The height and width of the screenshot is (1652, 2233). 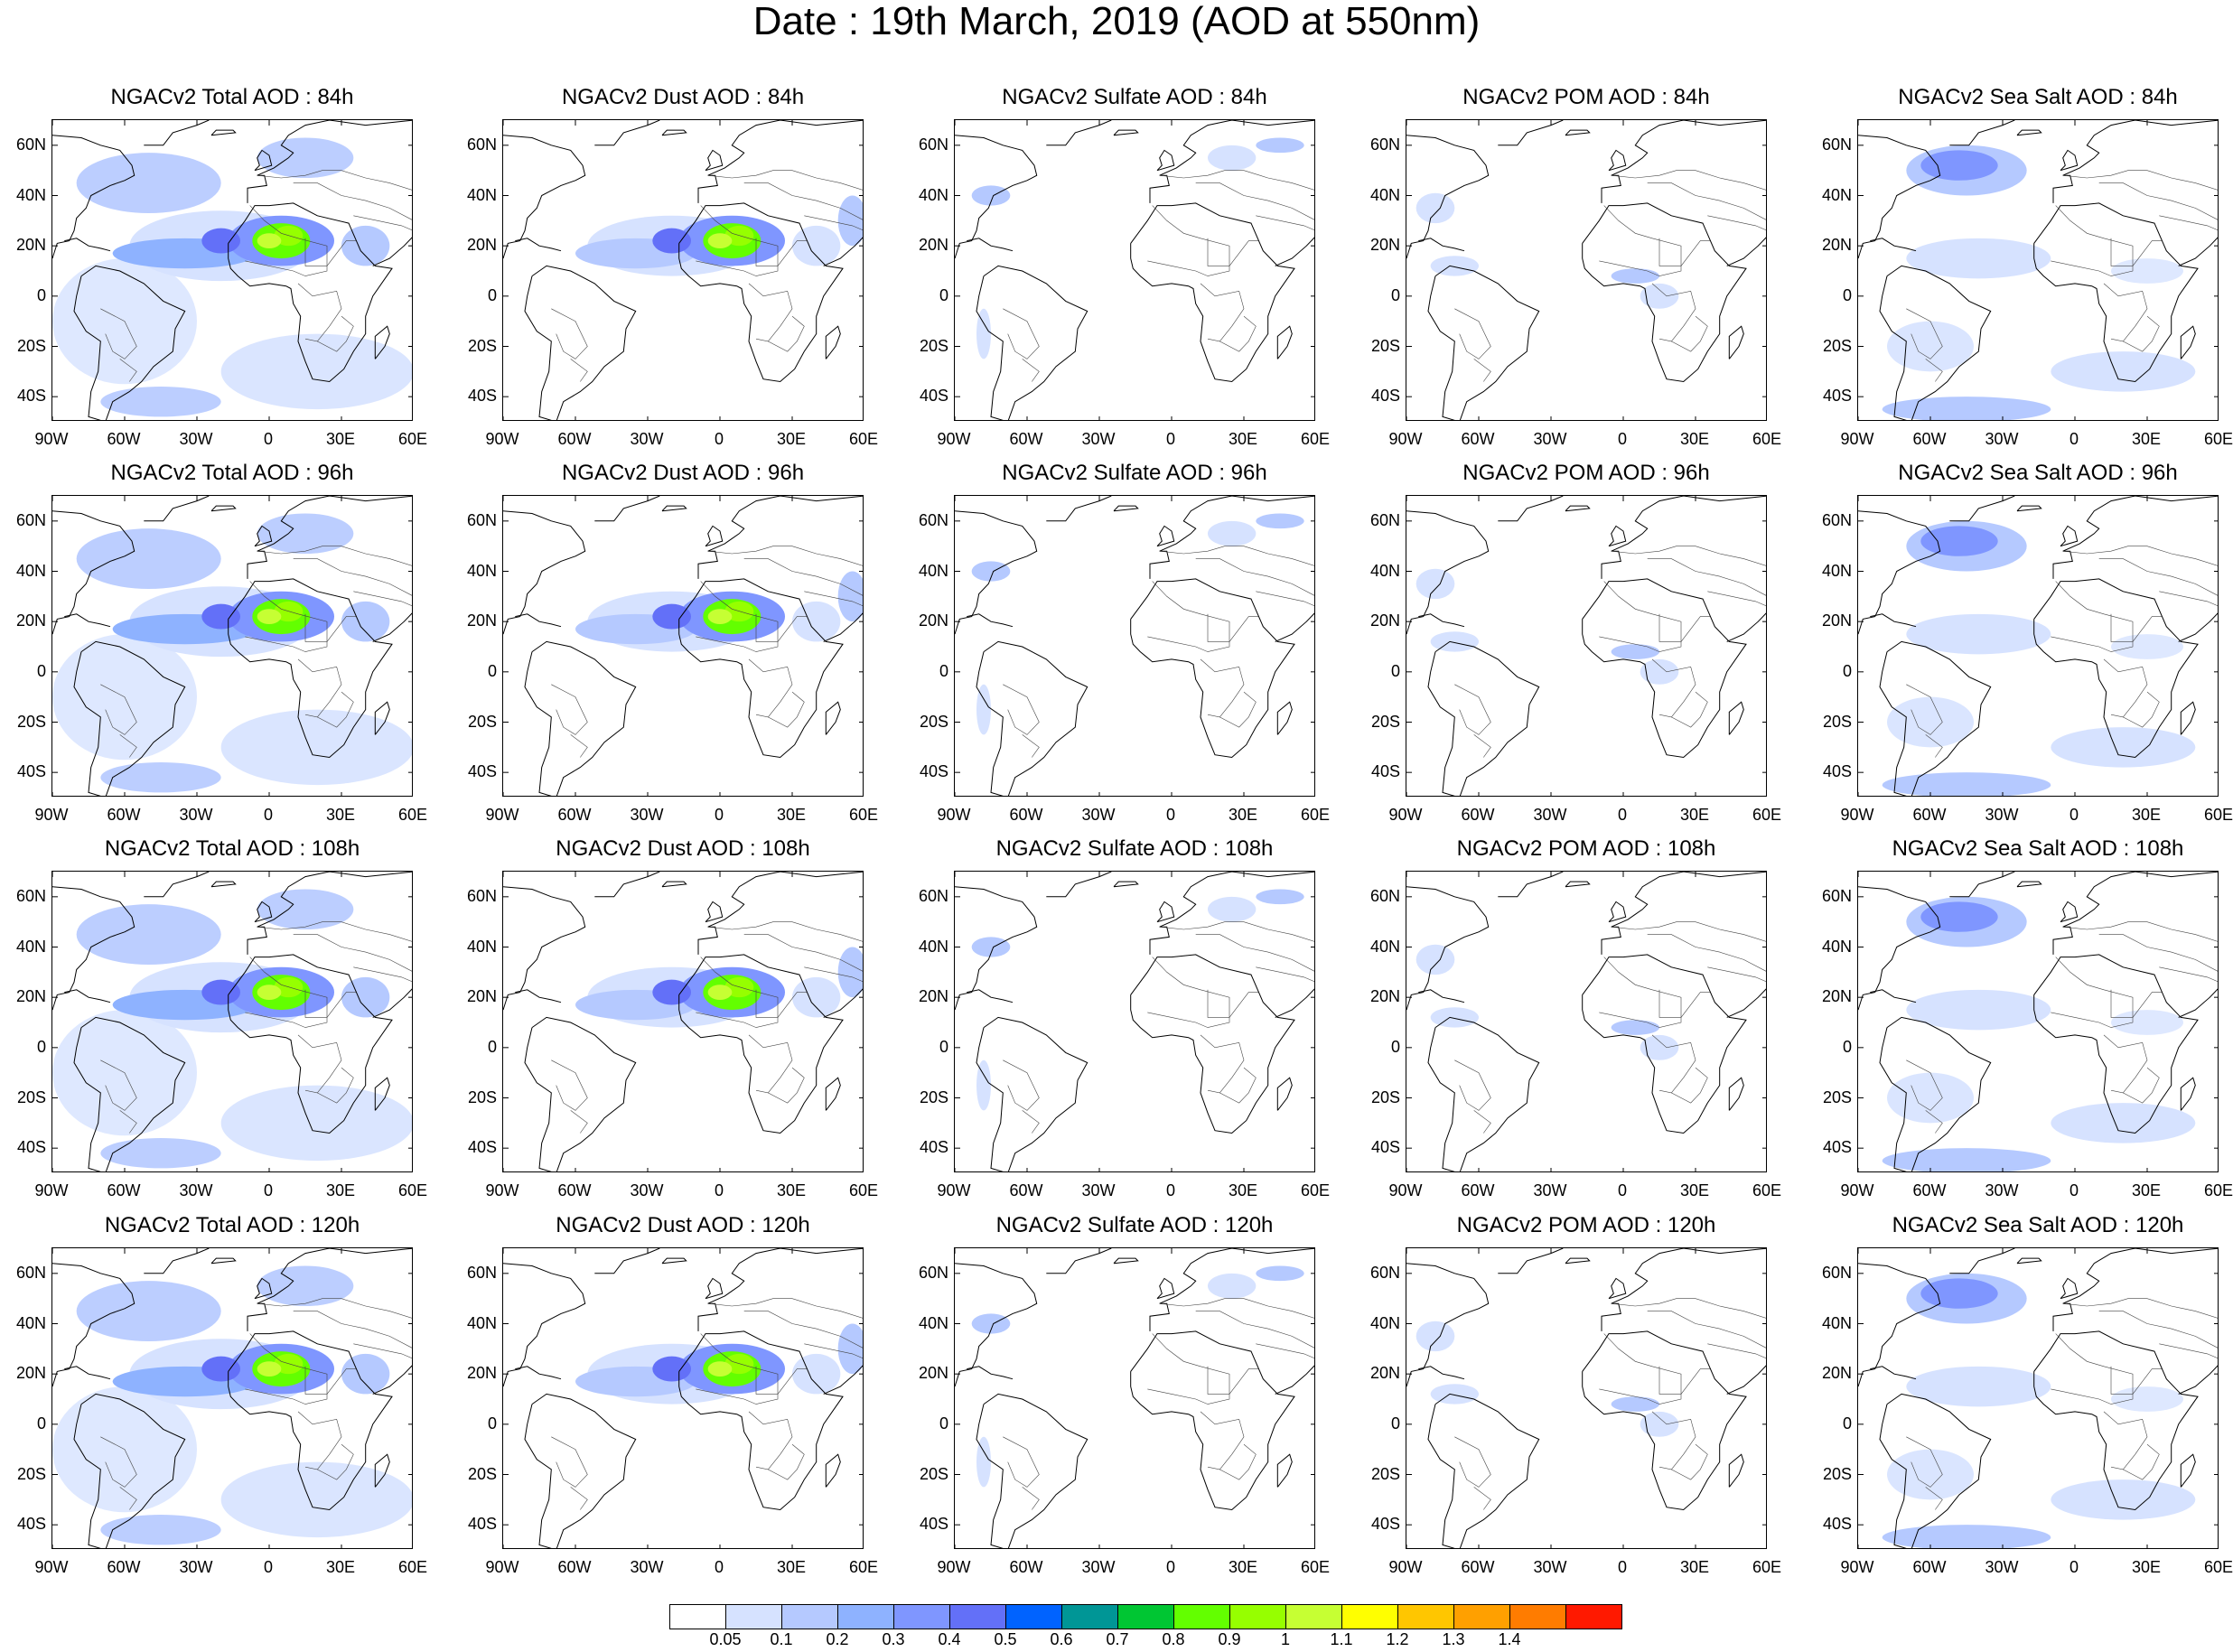 What do you see at coordinates (683, 473) in the screenshot?
I see `panel-title: NGACv2 Dust AOD : 96h` at bounding box center [683, 473].